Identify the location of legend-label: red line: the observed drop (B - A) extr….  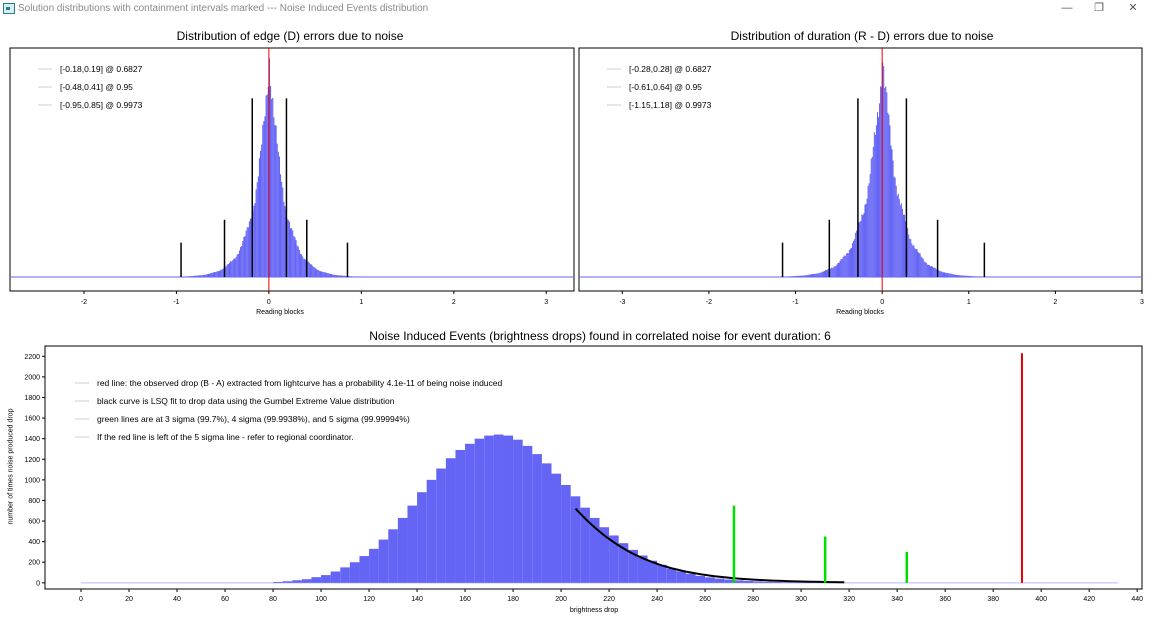
(300, 383).